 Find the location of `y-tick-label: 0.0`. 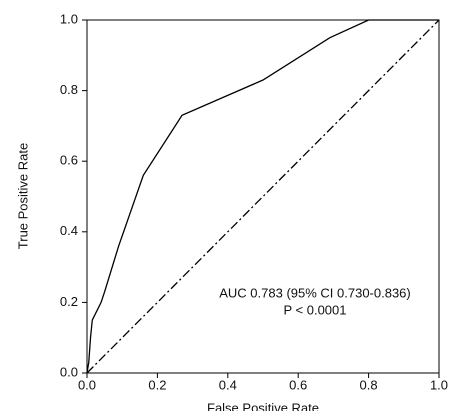

y-tick-label: 0.0 is located at coordinates (69, 371).